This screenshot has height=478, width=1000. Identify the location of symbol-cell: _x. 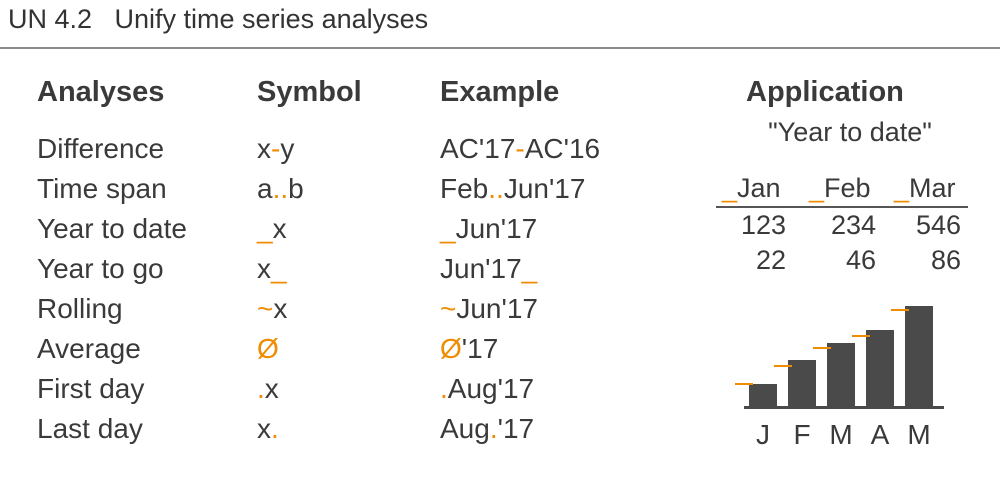
(272, 229).